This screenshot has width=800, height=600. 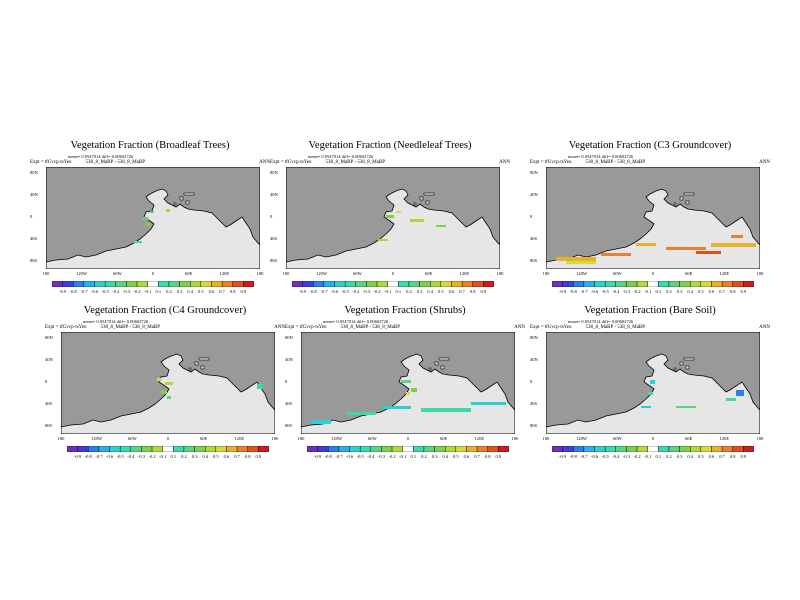 What do you see at coordinates (165, 310) in the screenshot?
I see `panel-title: Vegetation Fraction (C4 Groundcover)` at bounding box center [165, 310].